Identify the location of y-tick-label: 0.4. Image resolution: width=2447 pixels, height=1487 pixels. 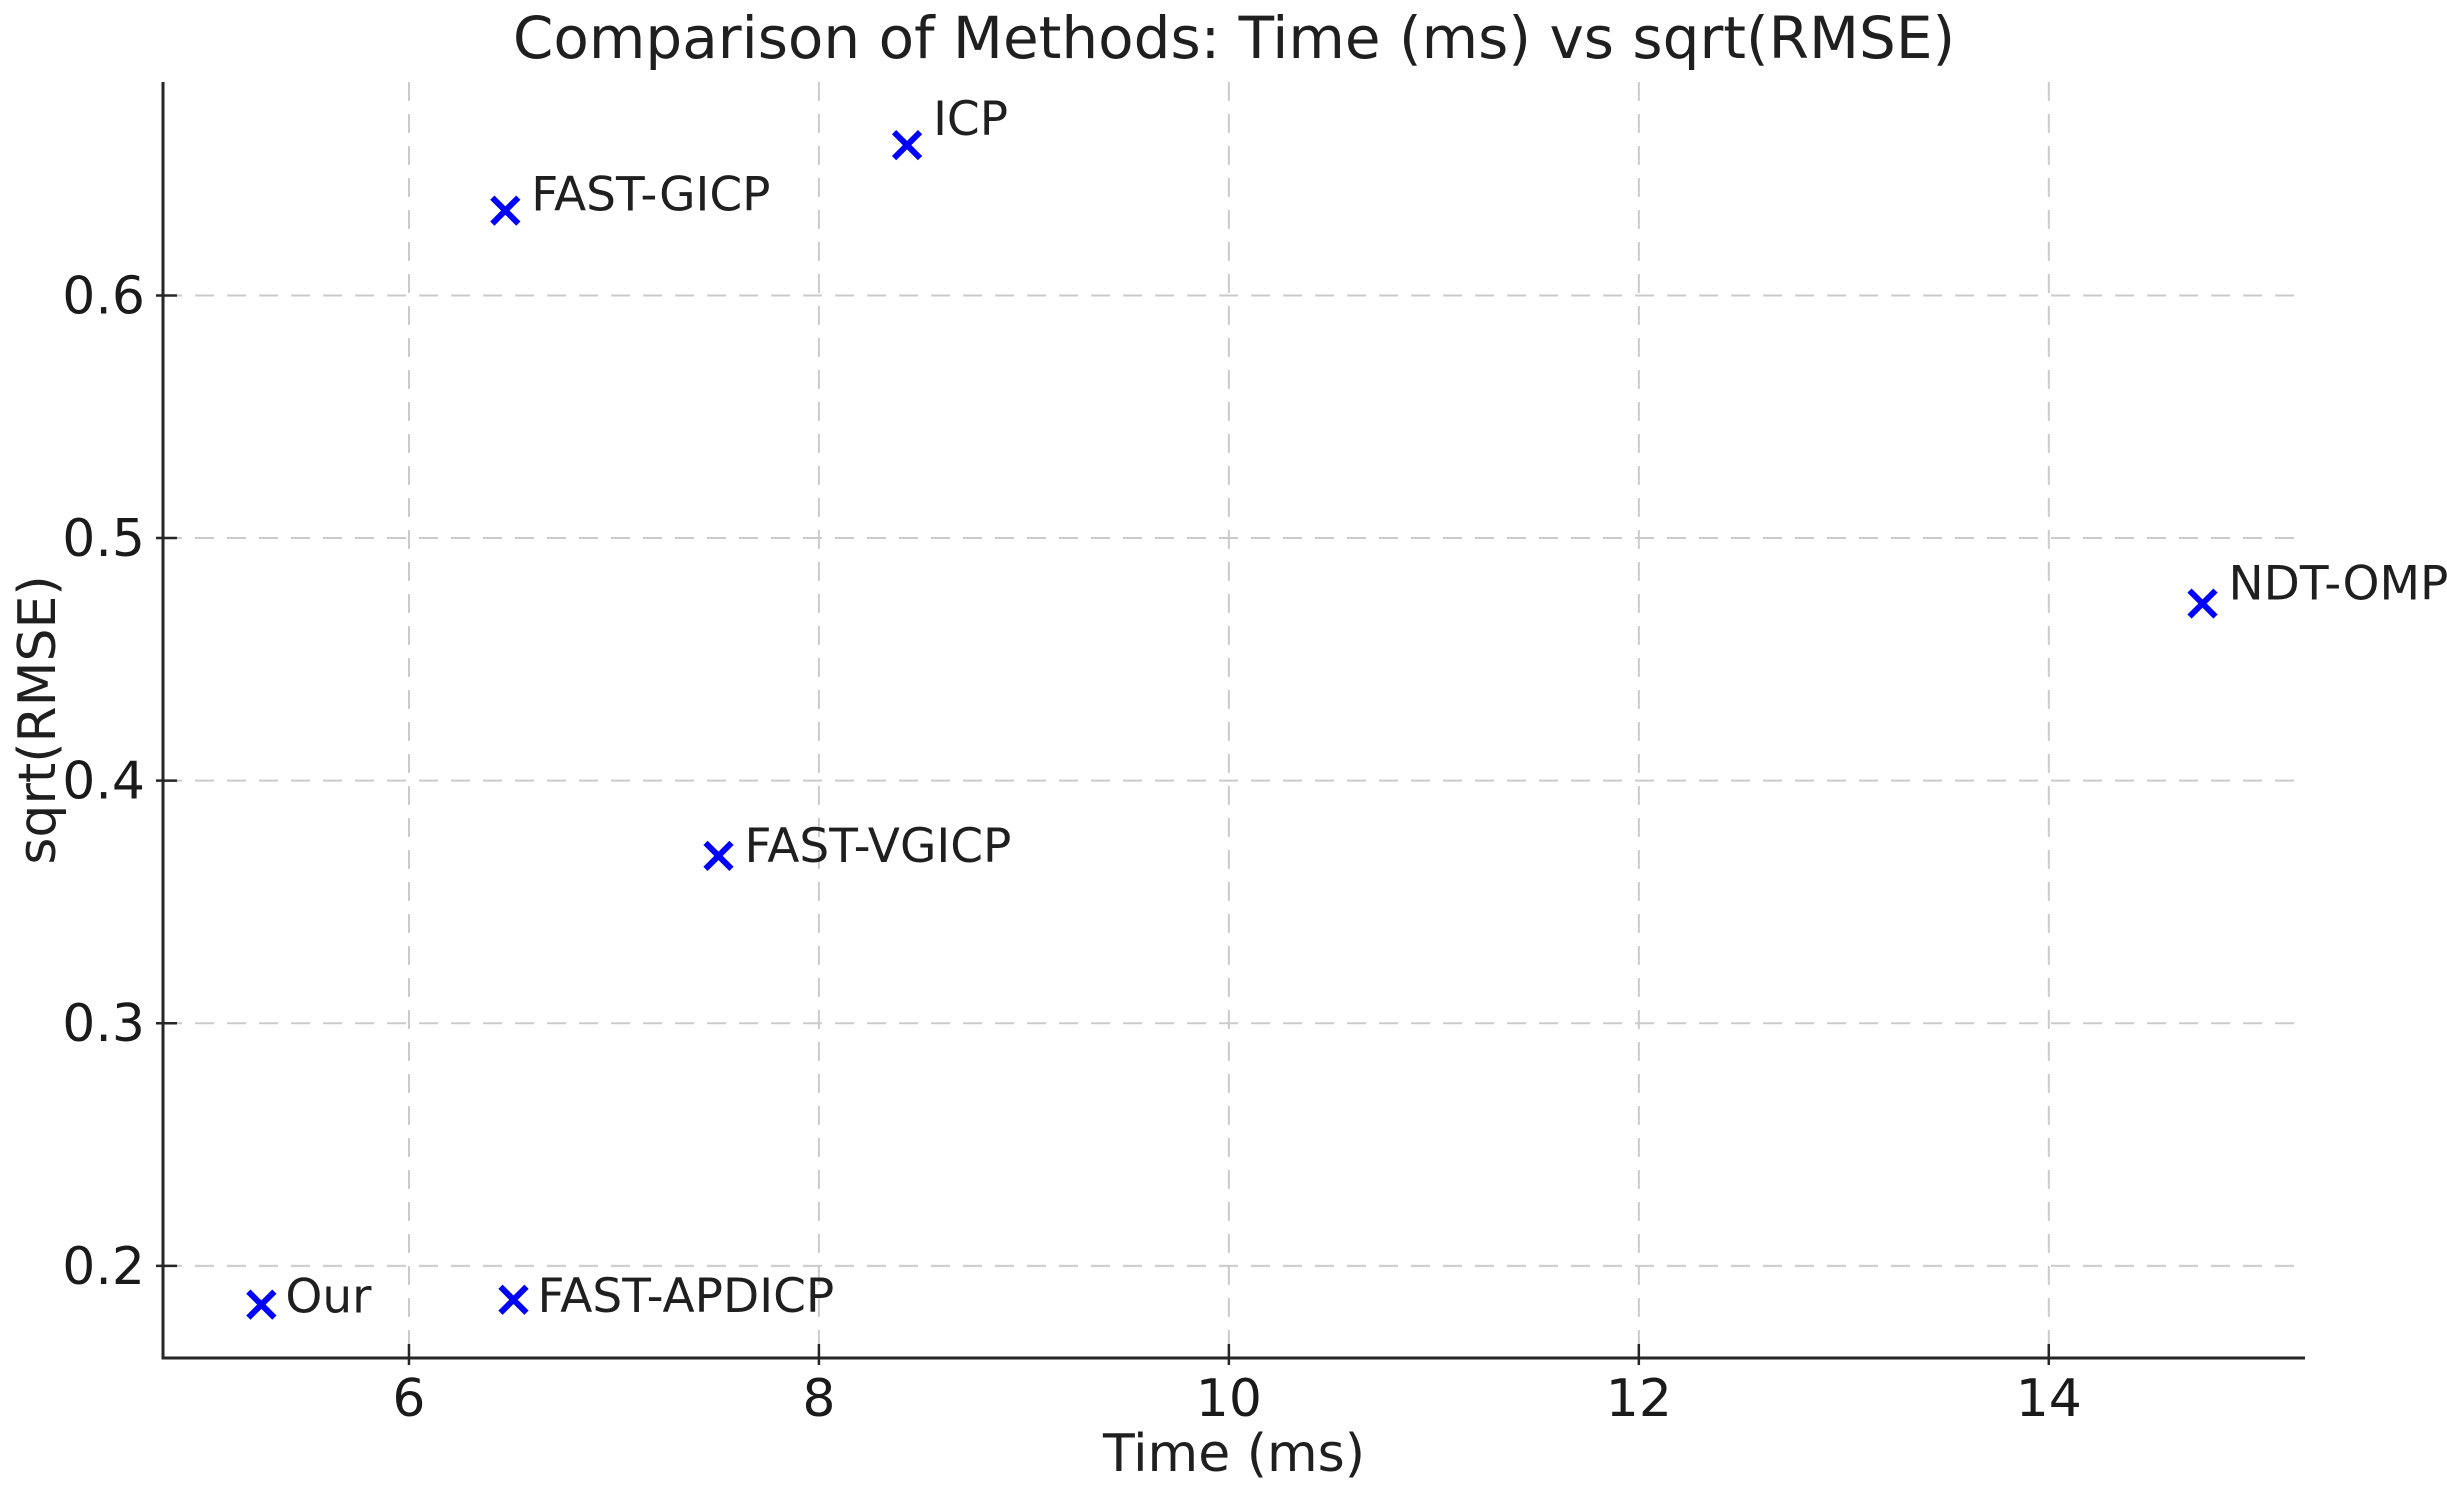
(103, 782).